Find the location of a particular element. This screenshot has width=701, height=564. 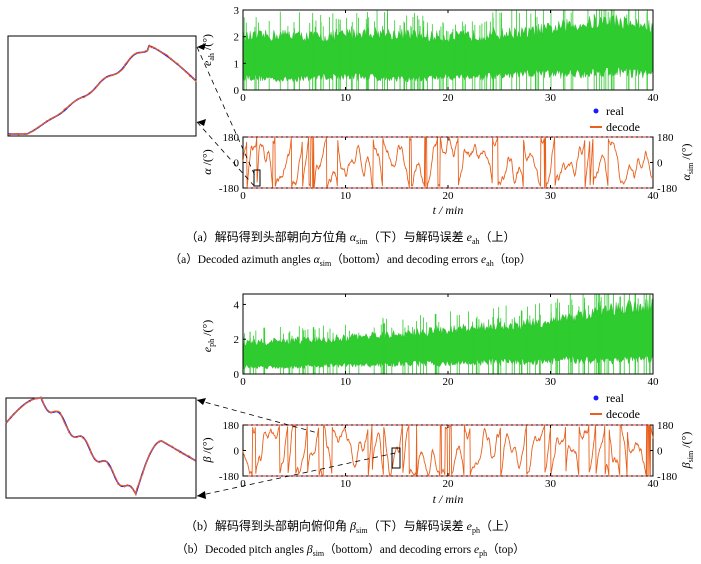

caption-text: （a）Decoded azimuth angles is located at coordinates (241, 260).